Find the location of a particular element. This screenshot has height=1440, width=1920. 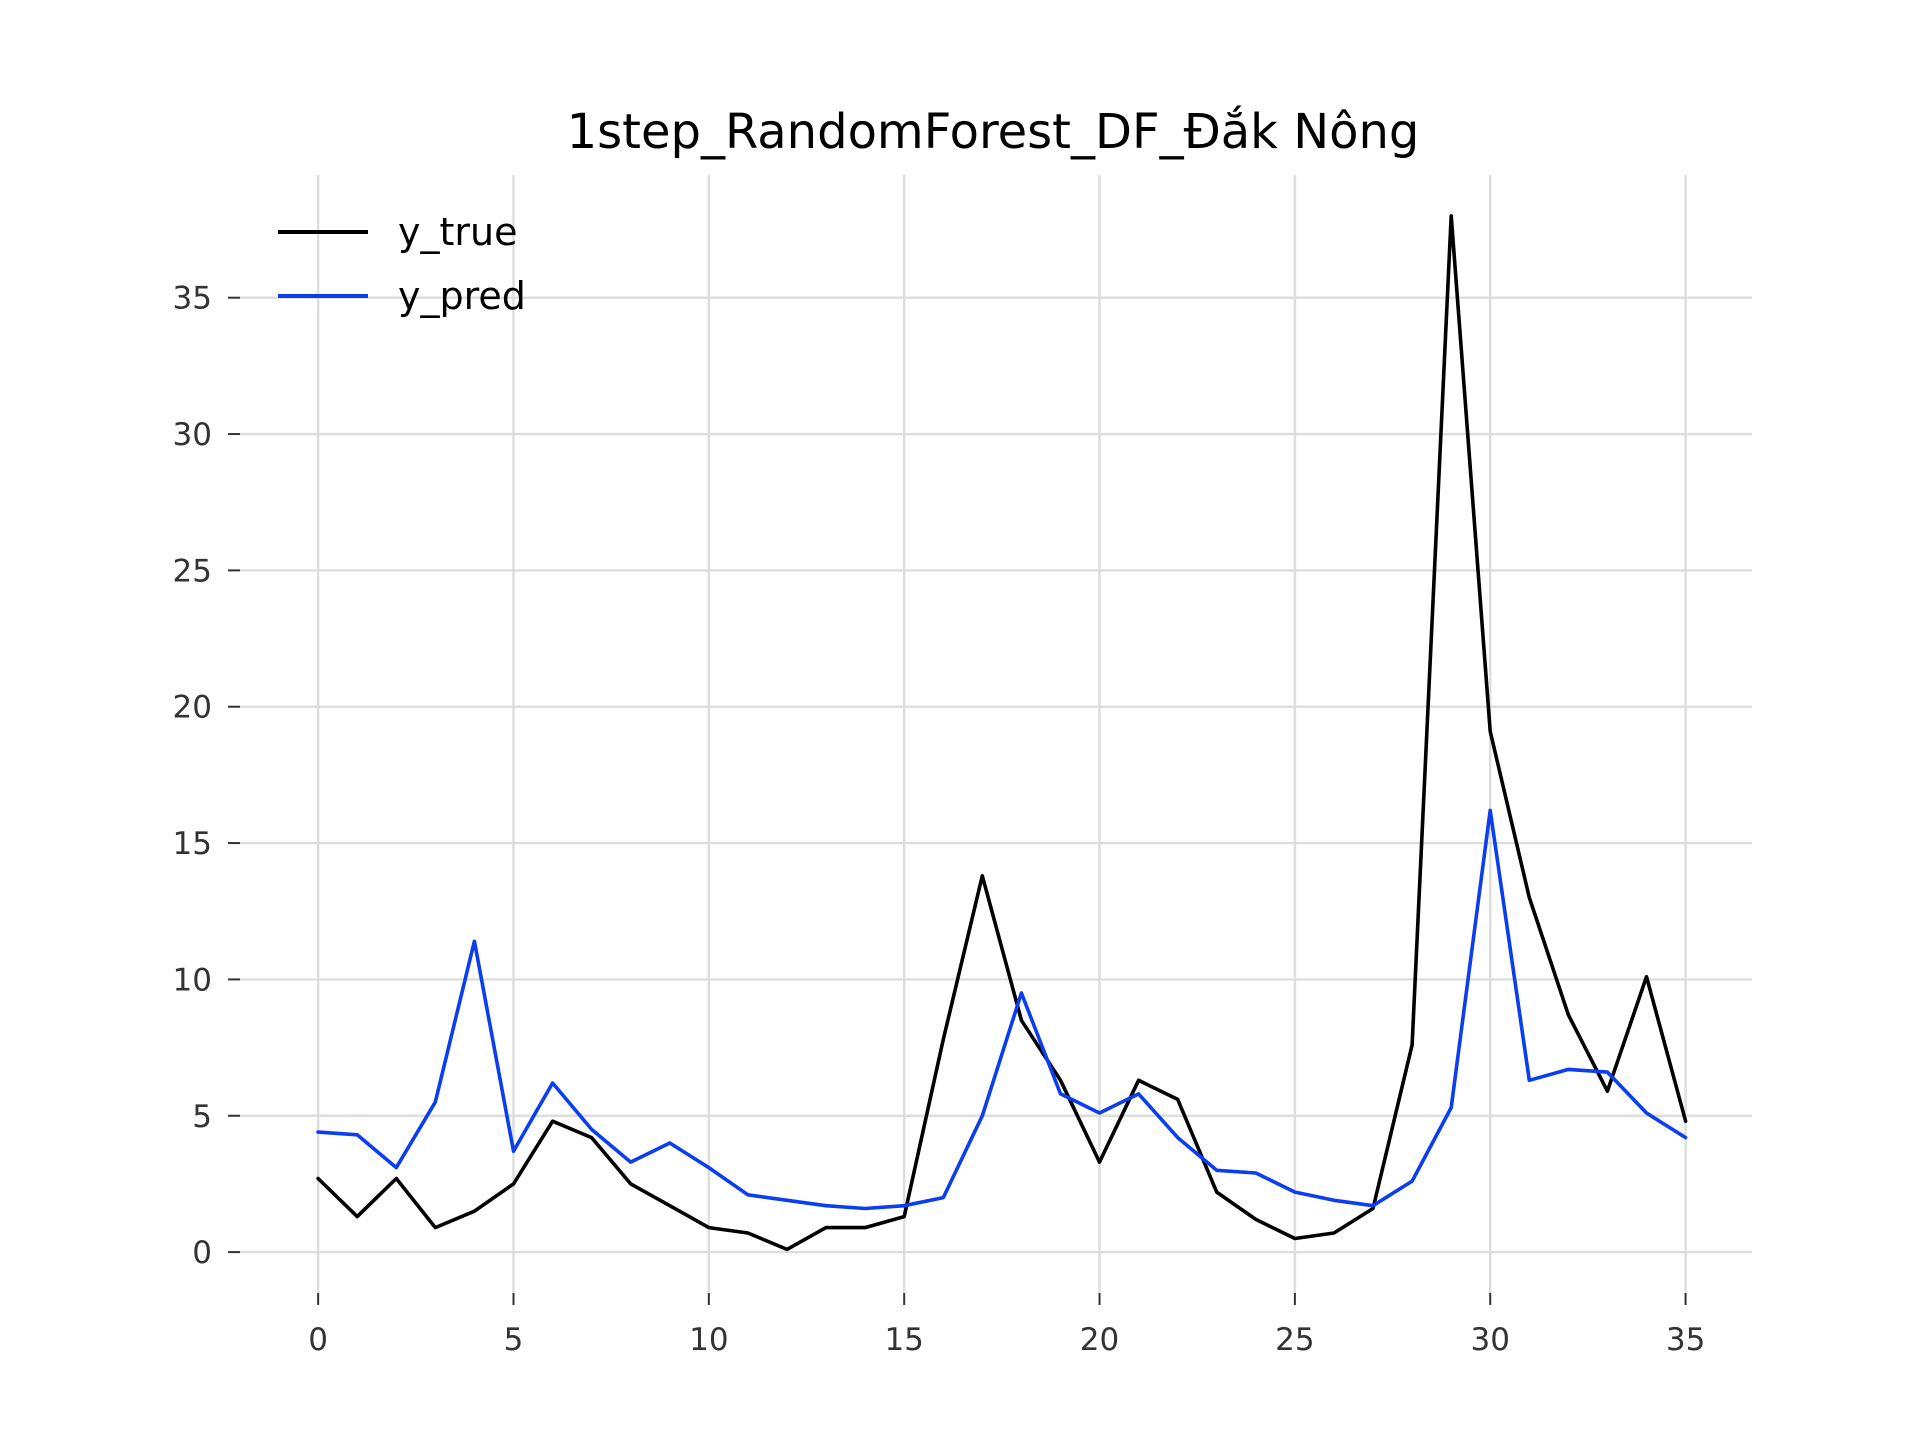

x-tick-label: 15 is located at coordinates (903, 1340).